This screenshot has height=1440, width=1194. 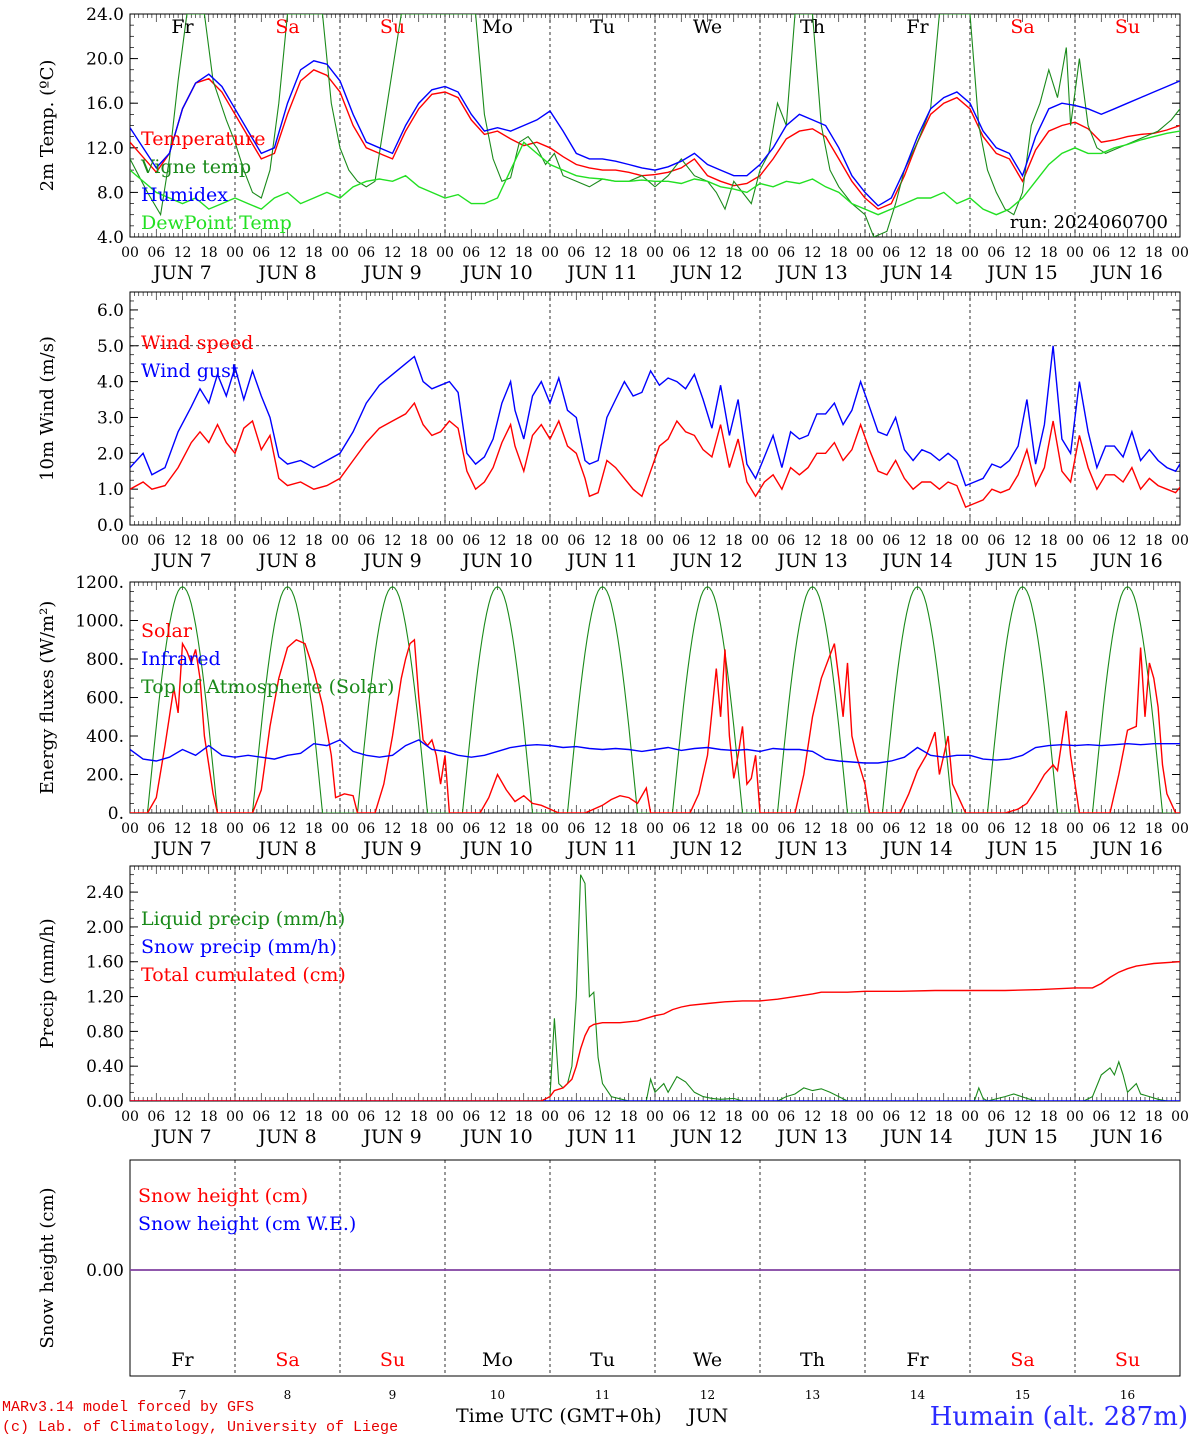 What do you see at coordinates (247, 1224) in the screenshot?
I see `legend-entry: Snow height (cm W.E.)` at bounding box center [247, 1224].